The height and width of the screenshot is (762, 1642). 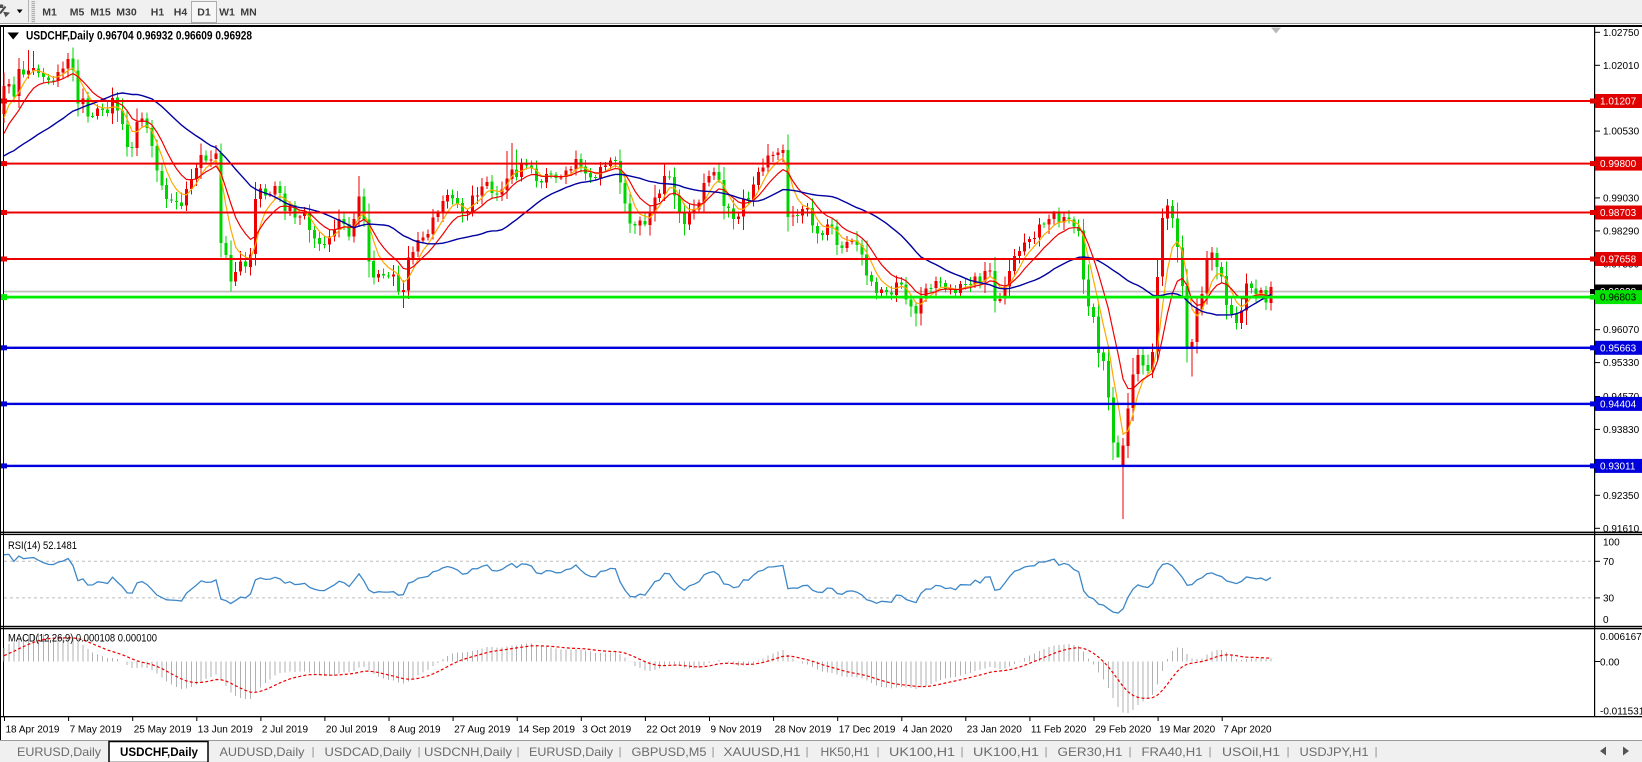 What do you see at coordinates (762, 752) in the screenshot?
I see `svg-text: XAUUSD,H1` at bounding box center [762, 752].